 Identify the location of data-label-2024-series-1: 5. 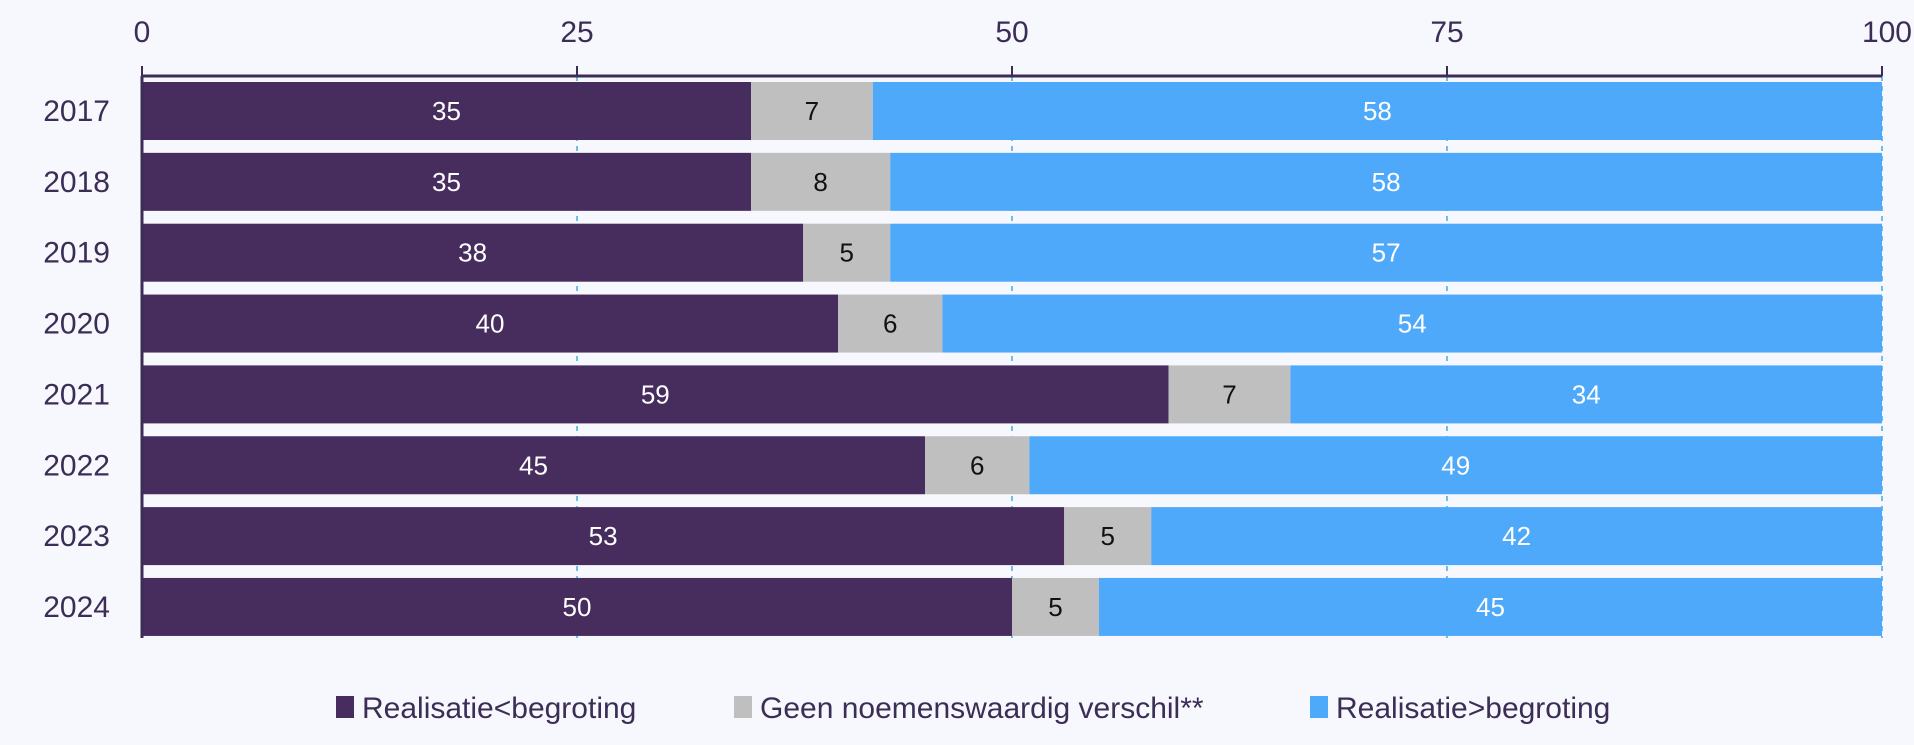
(1055, 607).